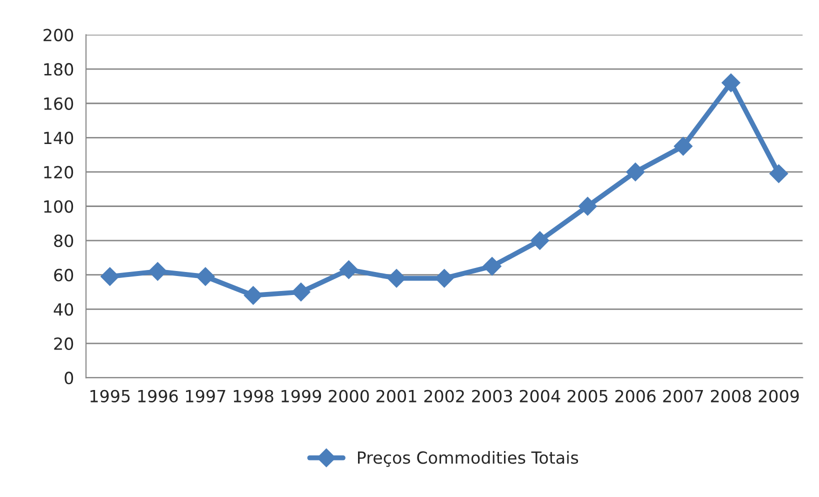 This screenshot has width=819, height=497. What do you see at coordinates (59, 103) in the screenshot?
I see `y-tick-label: 160` at bounding box center [59, 103].